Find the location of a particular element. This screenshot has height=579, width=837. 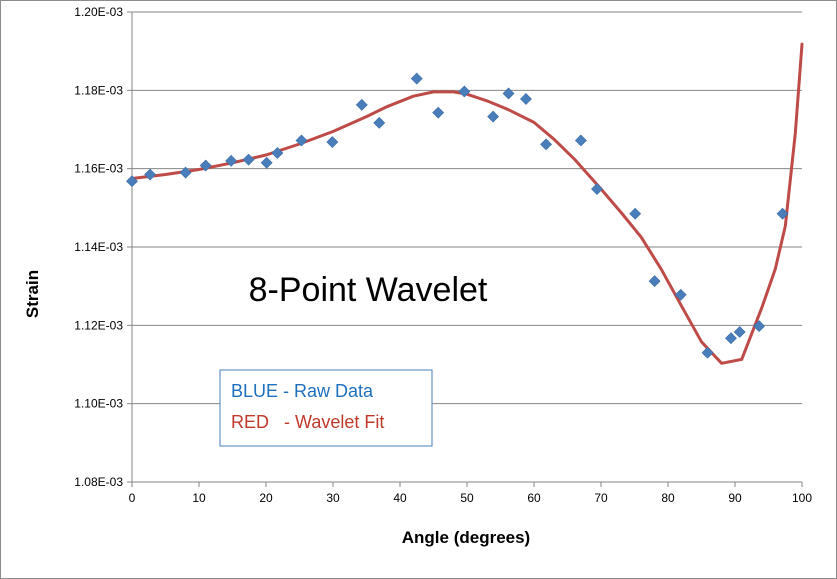

x-tick-label: 60 is located at coordinates (534, 498).